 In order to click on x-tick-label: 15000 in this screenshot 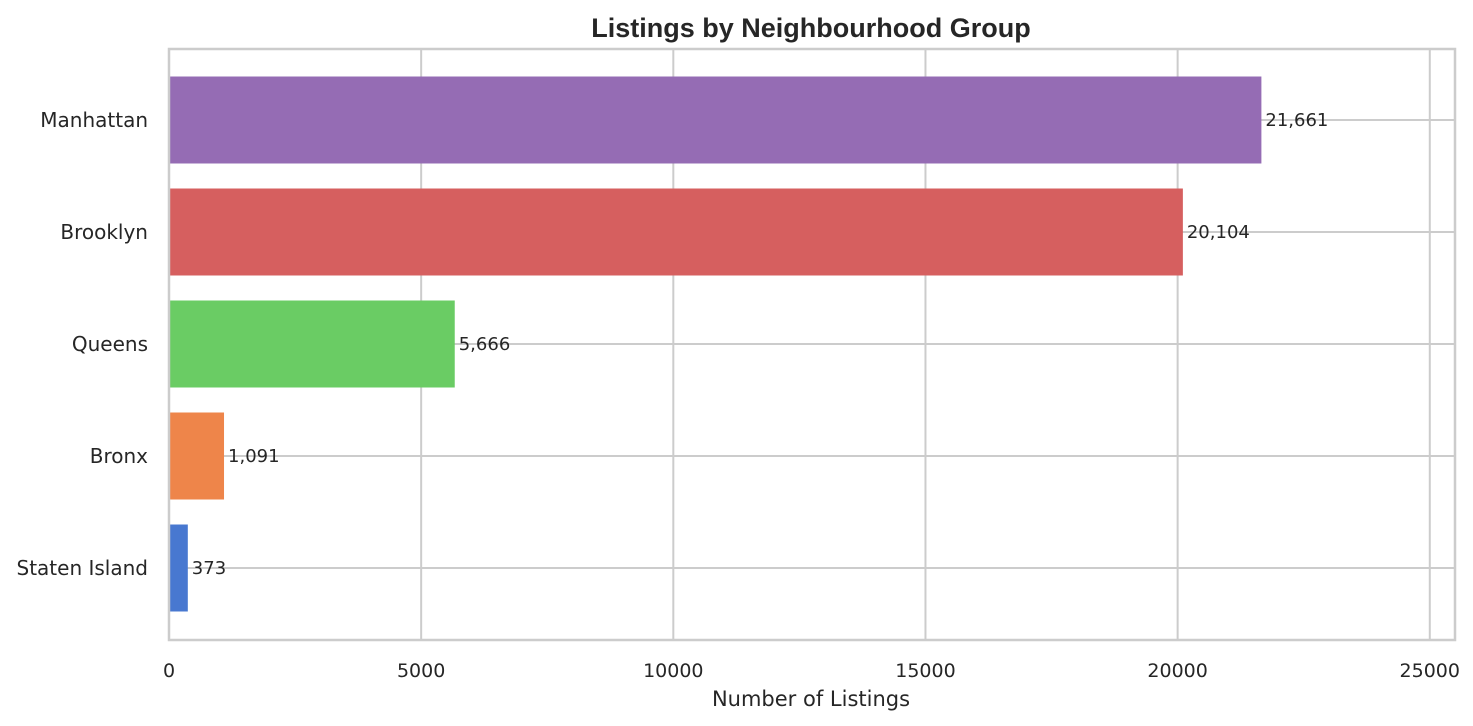, I will do `click(925, 671)`.